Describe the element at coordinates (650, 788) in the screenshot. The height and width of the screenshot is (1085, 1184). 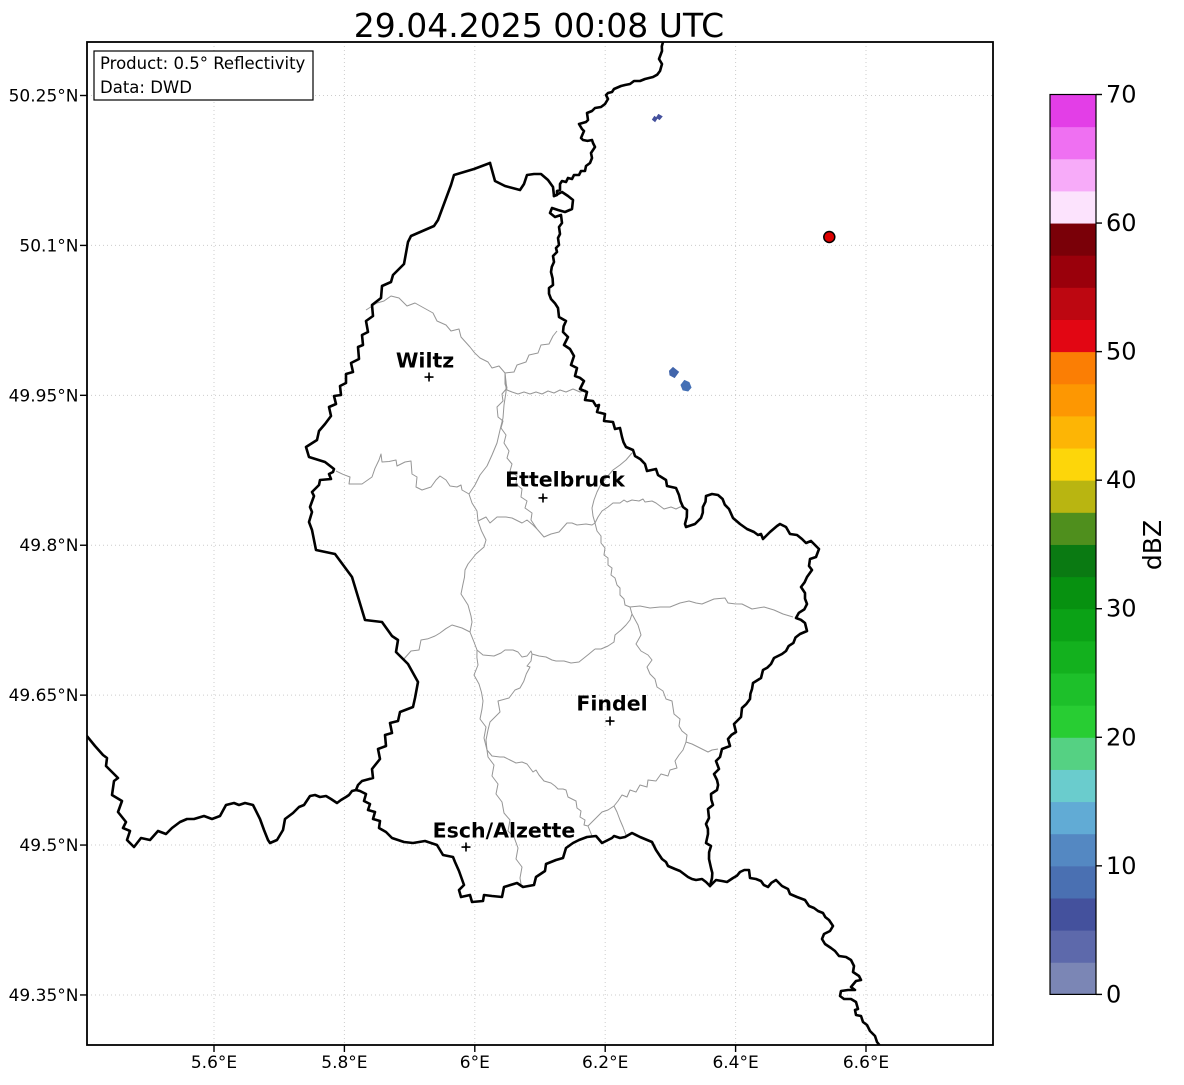
I see `canton-border-G17` at that location.